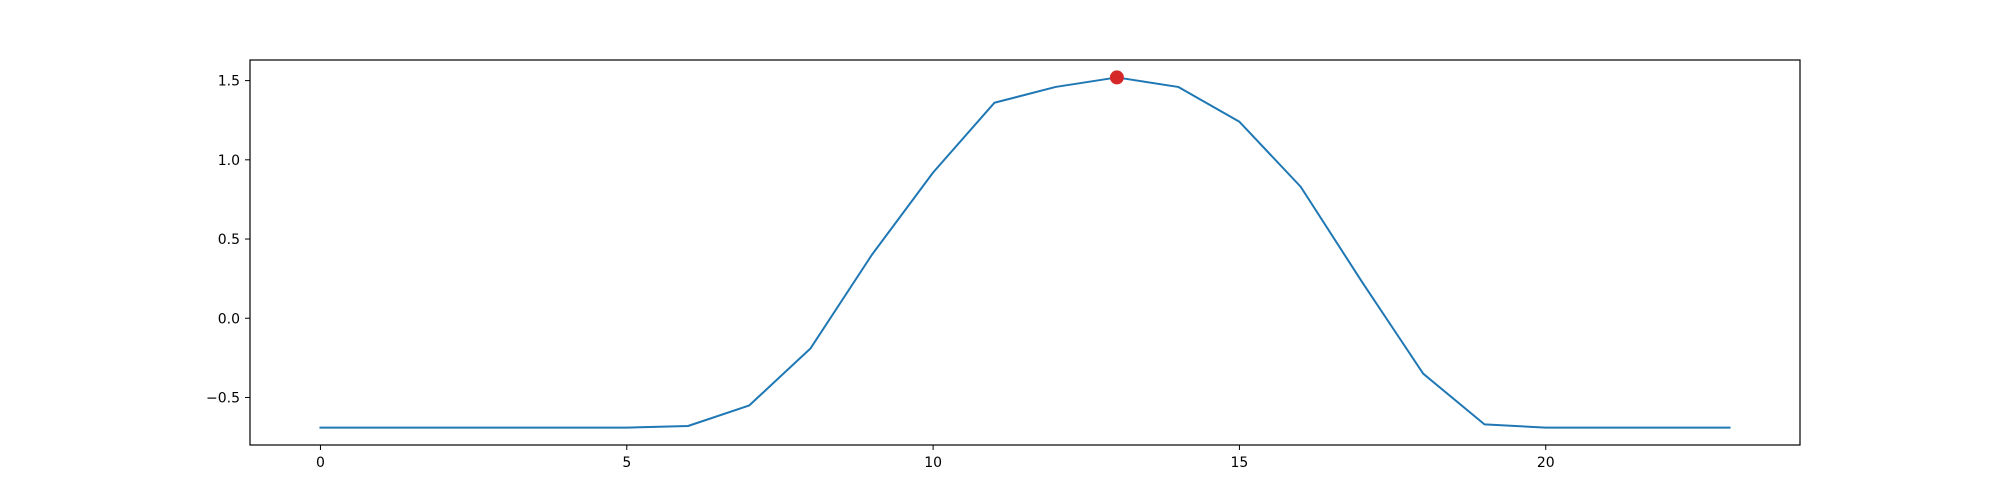 The width and height of the screenshot is (2000, 500). I want to click on y-tick-label: −0.5, so click(223, 398).